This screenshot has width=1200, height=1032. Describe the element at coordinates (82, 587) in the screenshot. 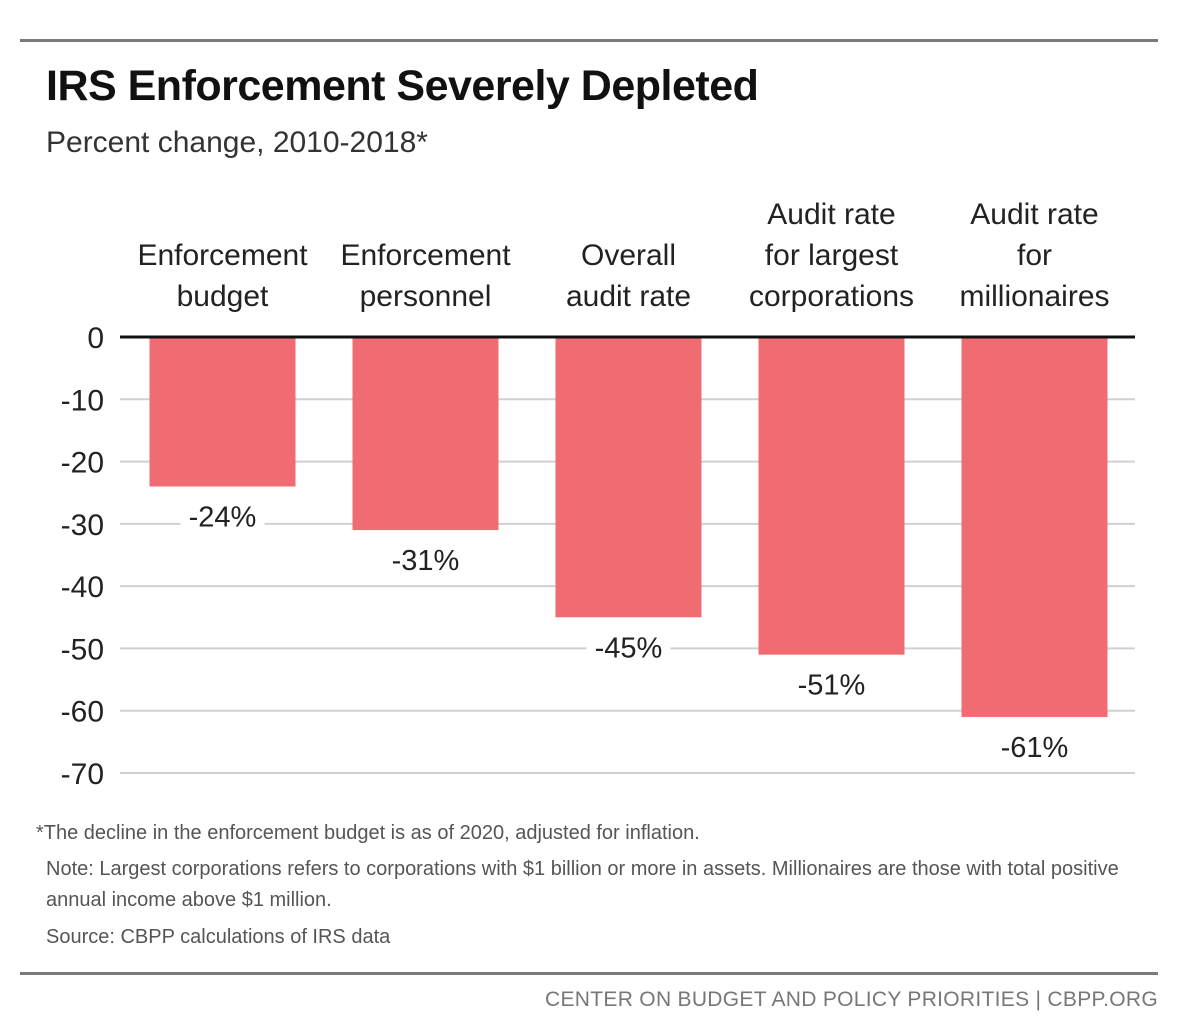

I see `y-tick-label: -40` at that location.